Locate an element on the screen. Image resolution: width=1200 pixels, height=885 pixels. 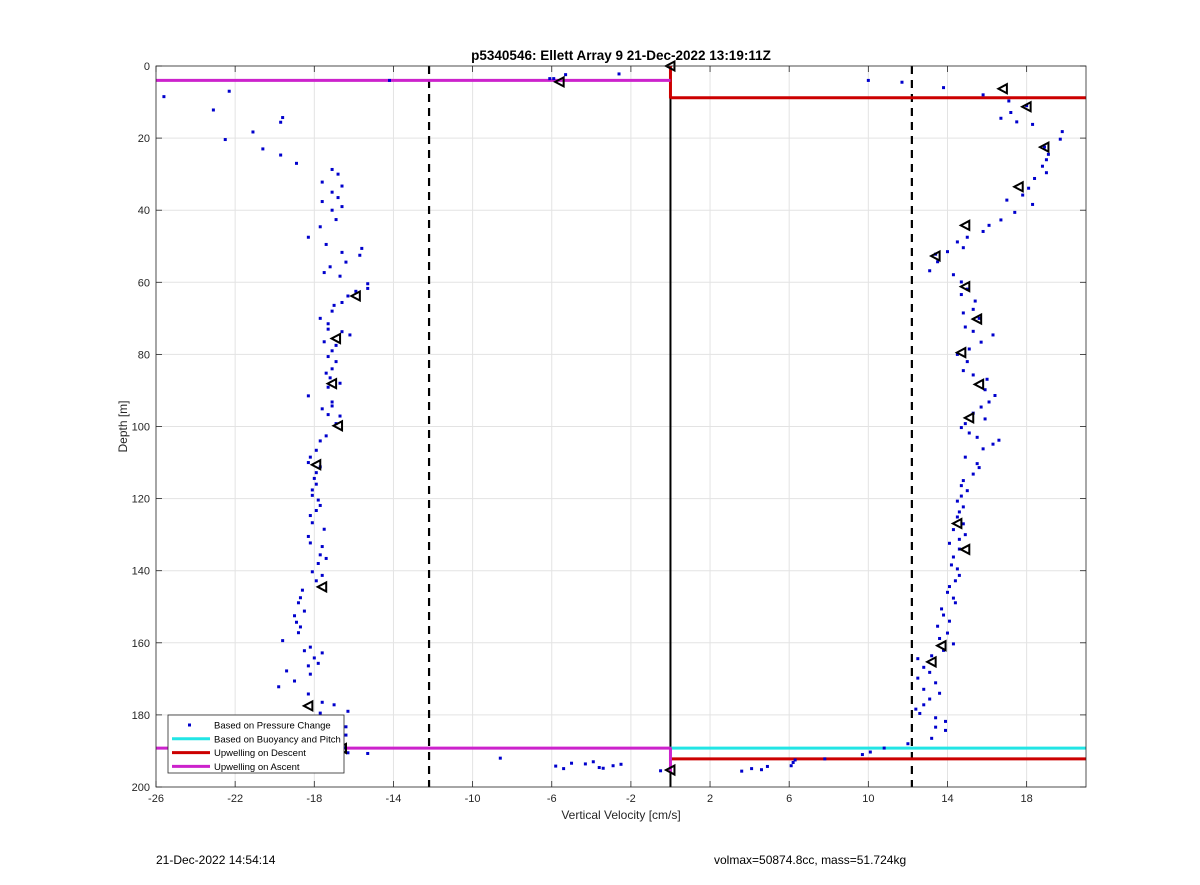
y-tick-label: 200 is located at coordinates (141, 788).